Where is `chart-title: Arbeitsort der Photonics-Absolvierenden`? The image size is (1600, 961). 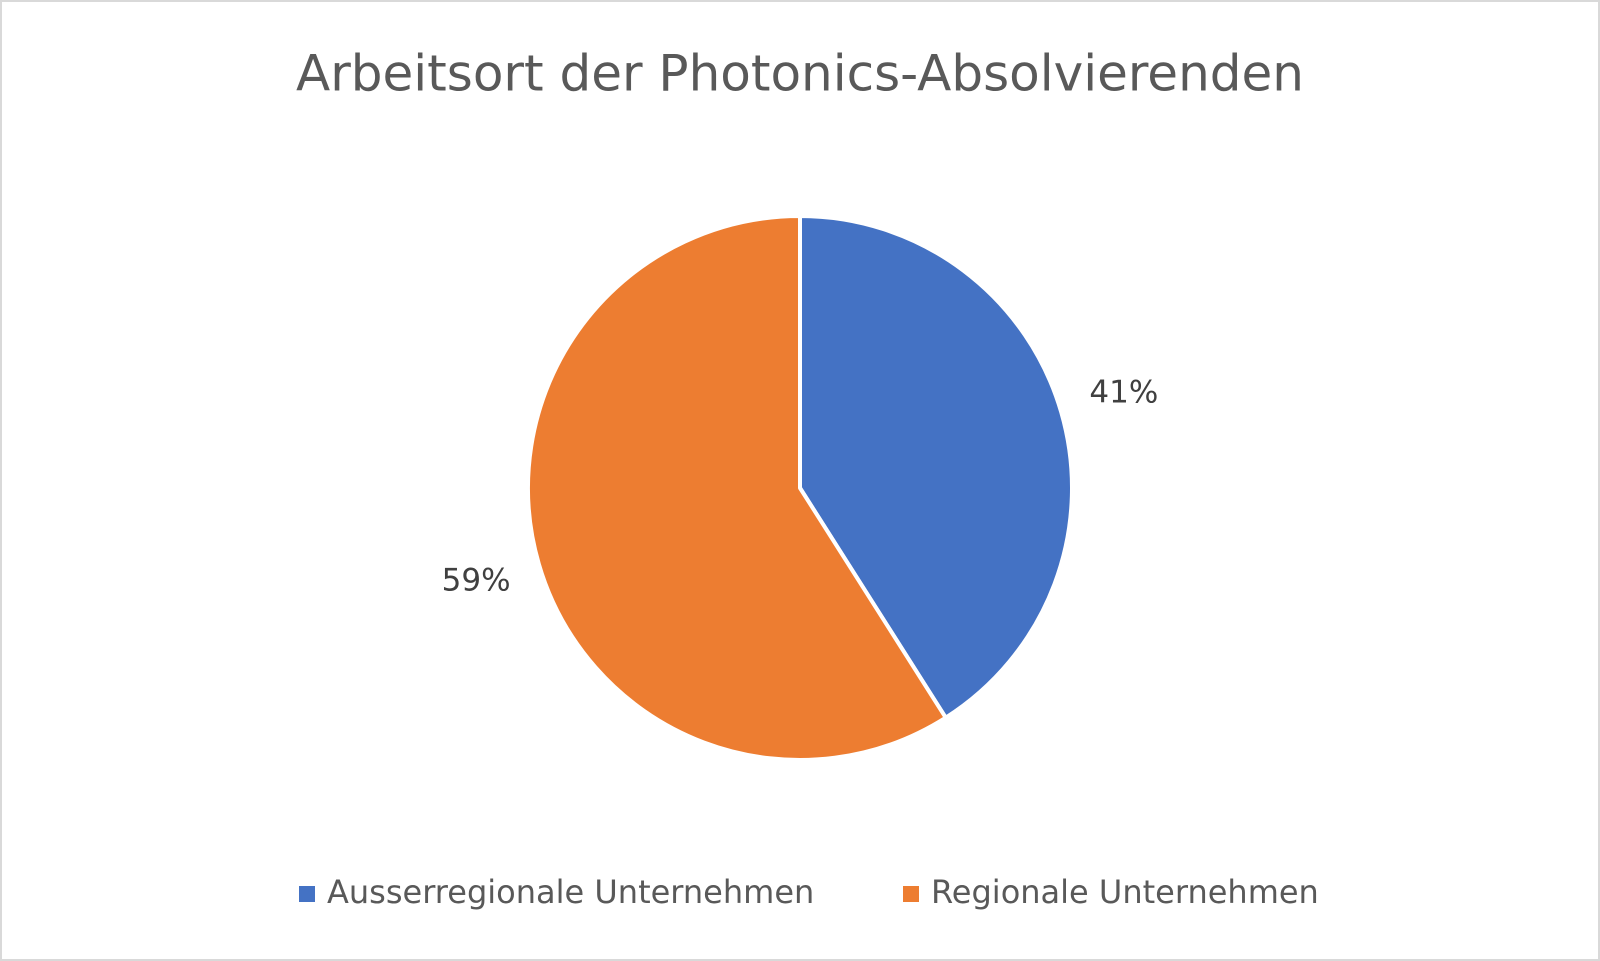 chart-title: Arbeitsort der Photonics-Absolvierenden is located at coordinates (800, 74).